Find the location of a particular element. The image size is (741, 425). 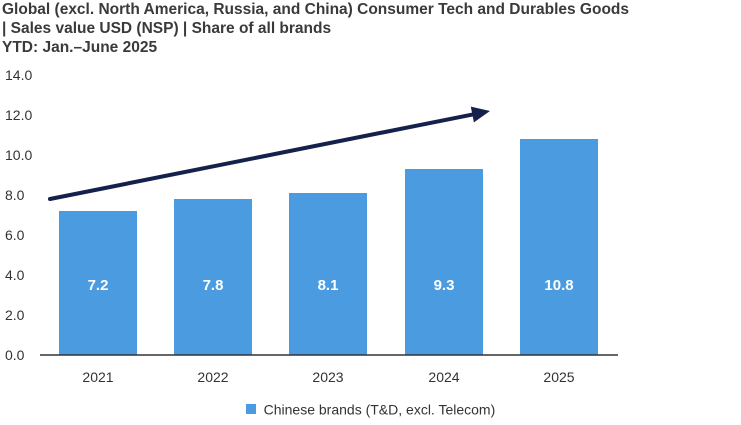

legend-label: Chinese brands (T&D, excl. Telecom) is located at coordinates (379, 409).